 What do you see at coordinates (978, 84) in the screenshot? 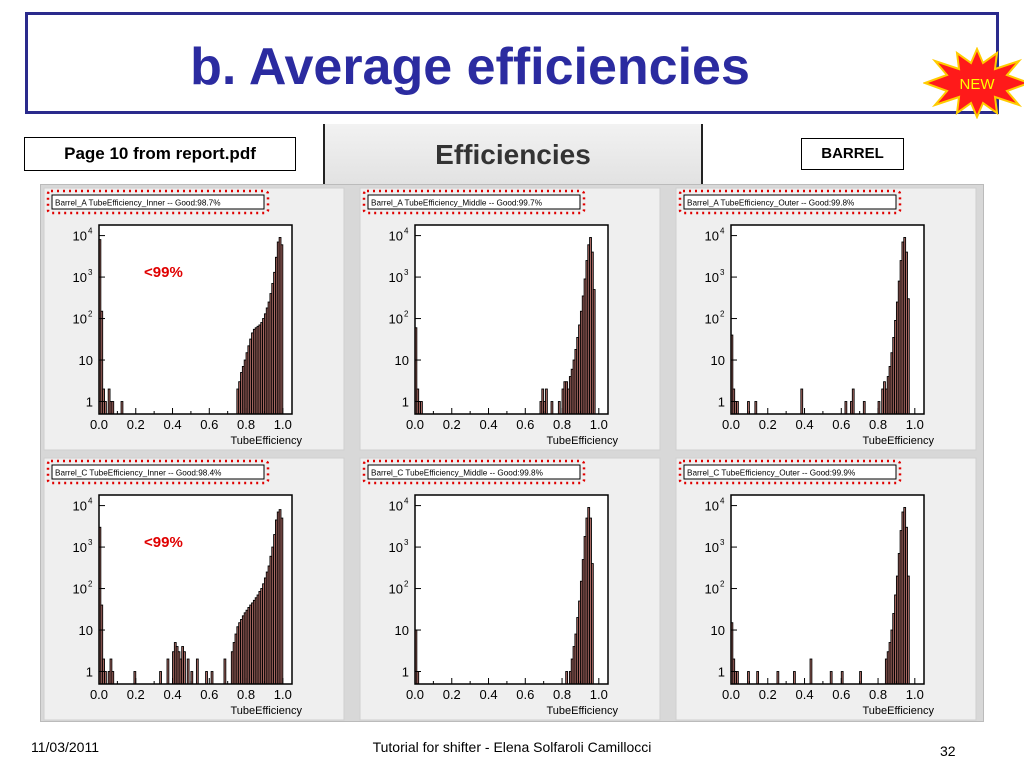
I see `new-badge-text: NEW` at bounding box center [978, 84].